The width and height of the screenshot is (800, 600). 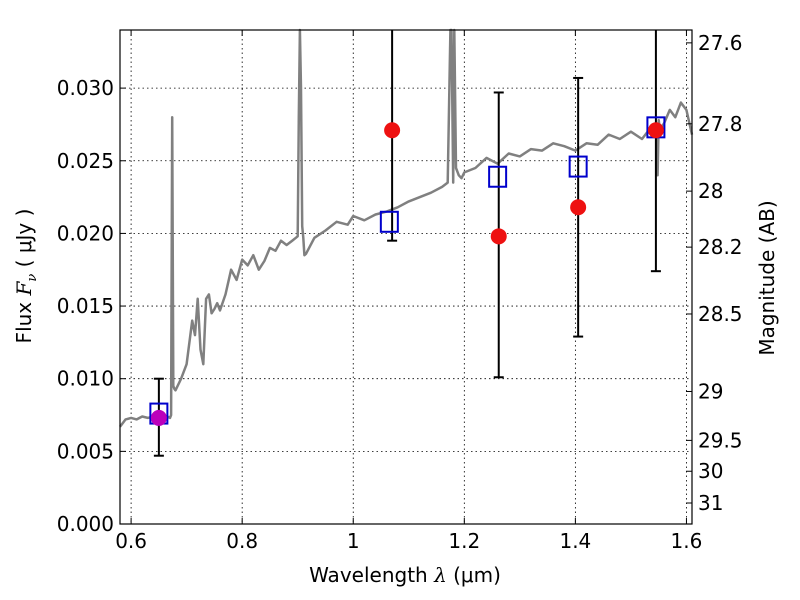 What do you see at coordinates (85, 161) in the screenshot?
I see `y-tick-label: 0.025` at bounding box center [85, 161].